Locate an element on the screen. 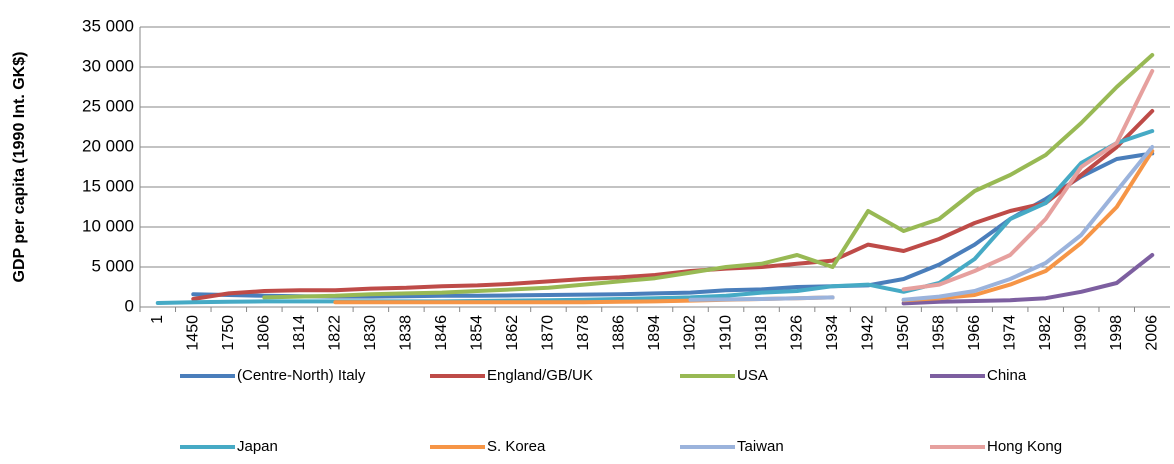  legend-label: USA is located at coordinates (752, 375).